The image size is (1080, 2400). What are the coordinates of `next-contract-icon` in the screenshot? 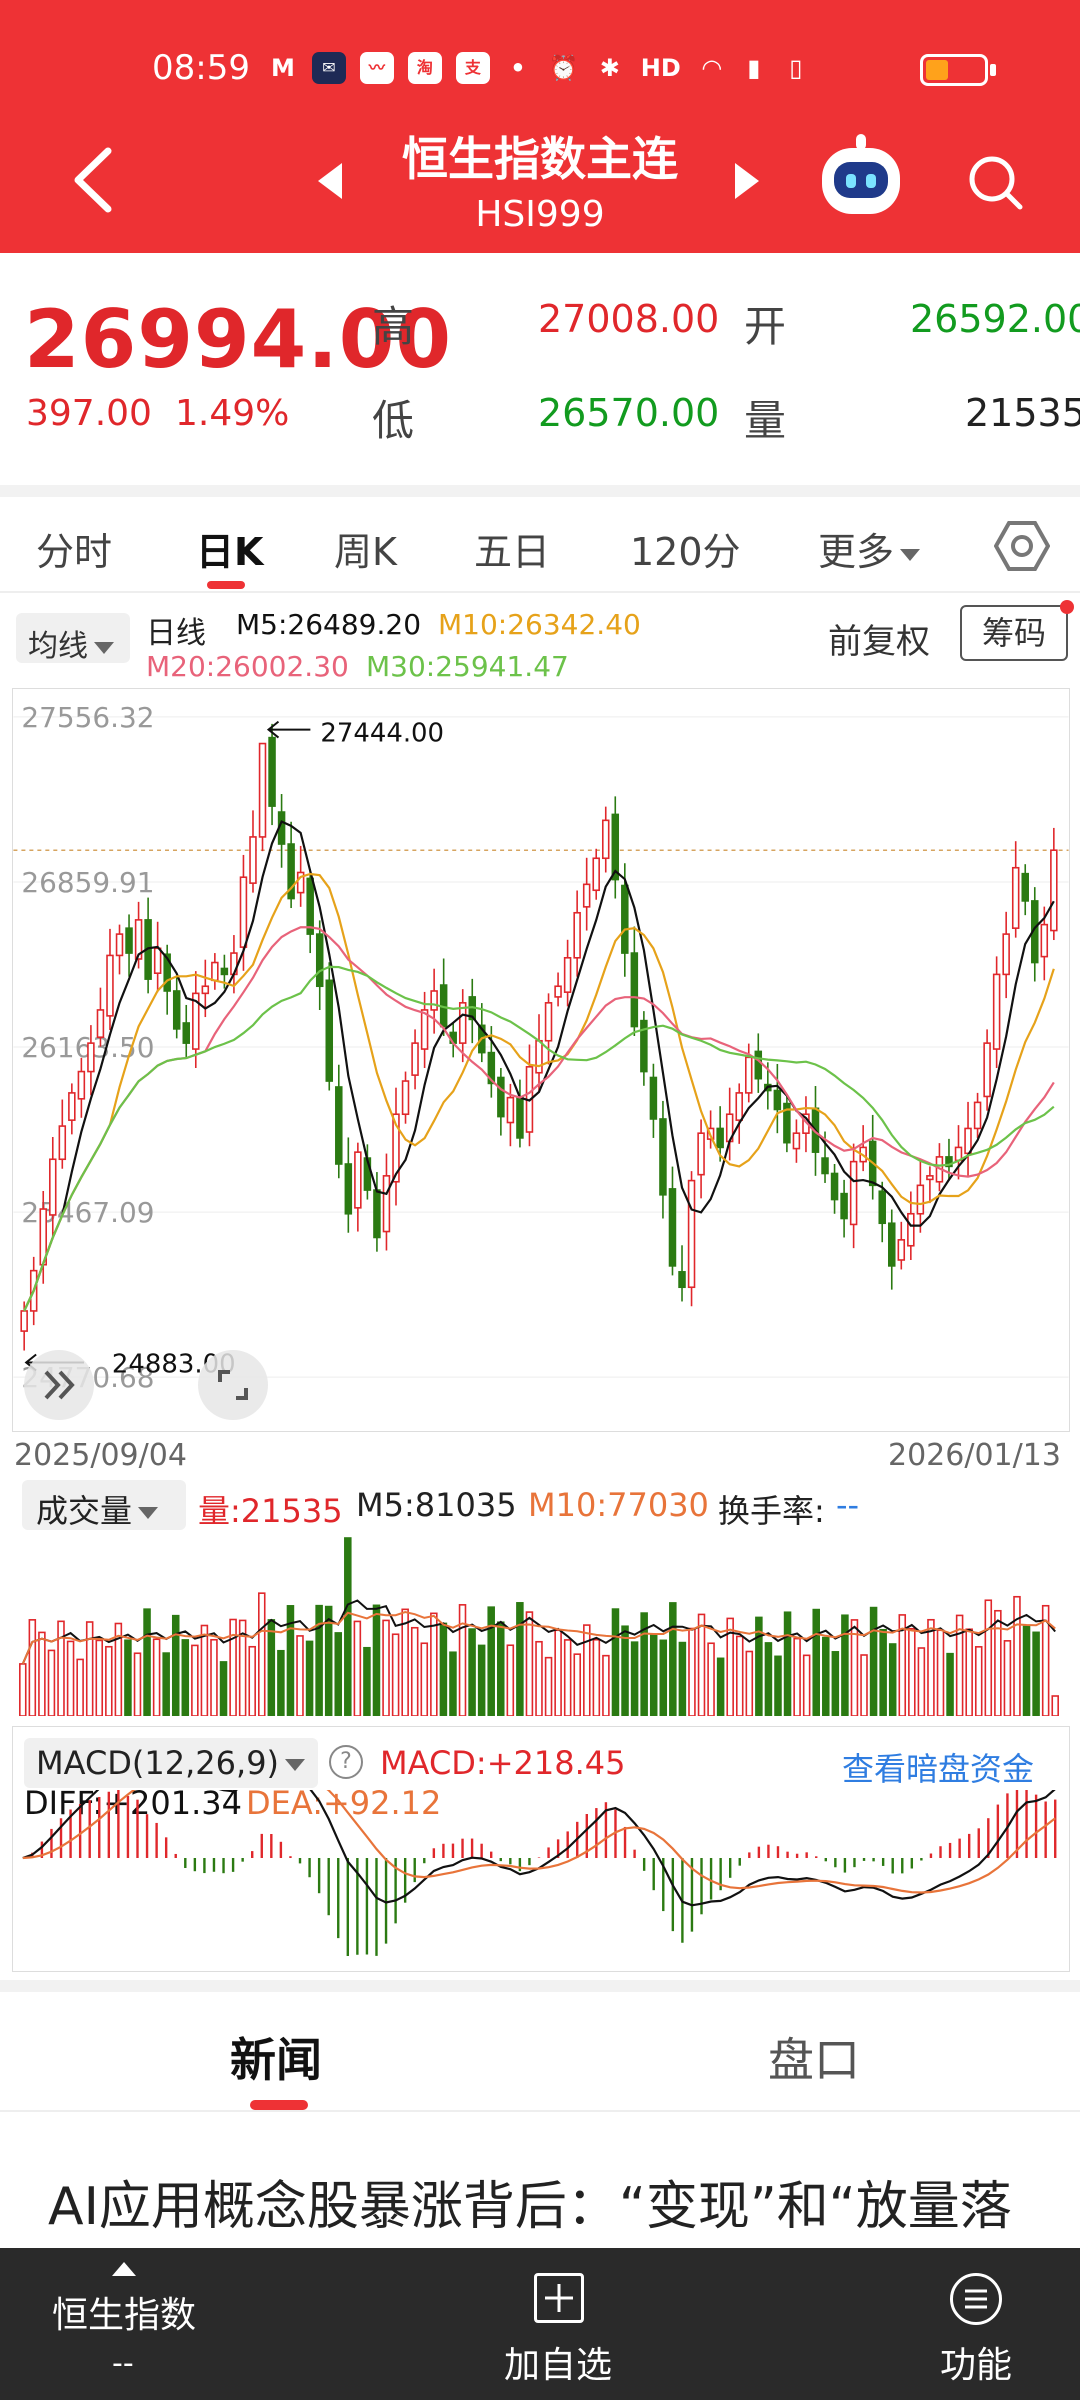 It's located at (747, 181).